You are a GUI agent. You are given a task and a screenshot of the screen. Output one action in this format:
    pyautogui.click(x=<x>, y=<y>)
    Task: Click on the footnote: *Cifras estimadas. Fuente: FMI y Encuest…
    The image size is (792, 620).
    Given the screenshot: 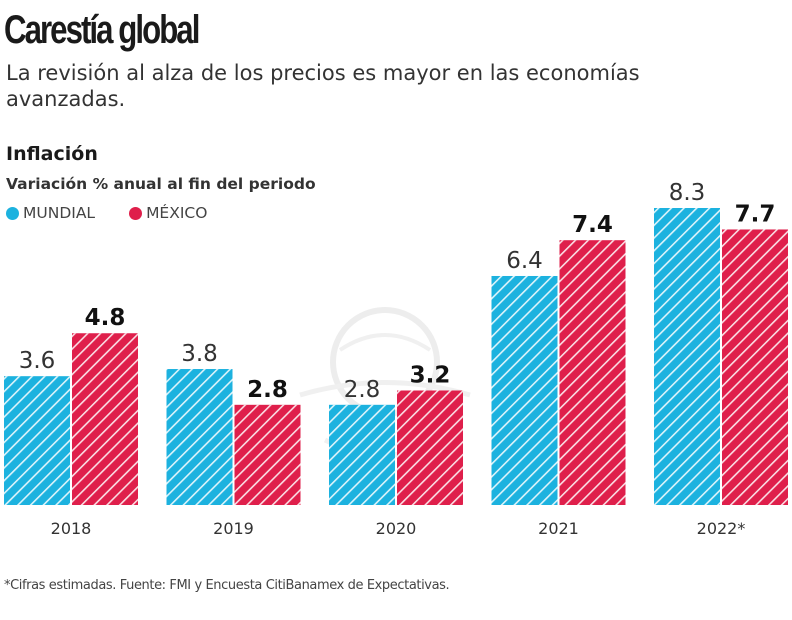 What is the action you would take?
    pyautogui.click(x=227, y=585)
    